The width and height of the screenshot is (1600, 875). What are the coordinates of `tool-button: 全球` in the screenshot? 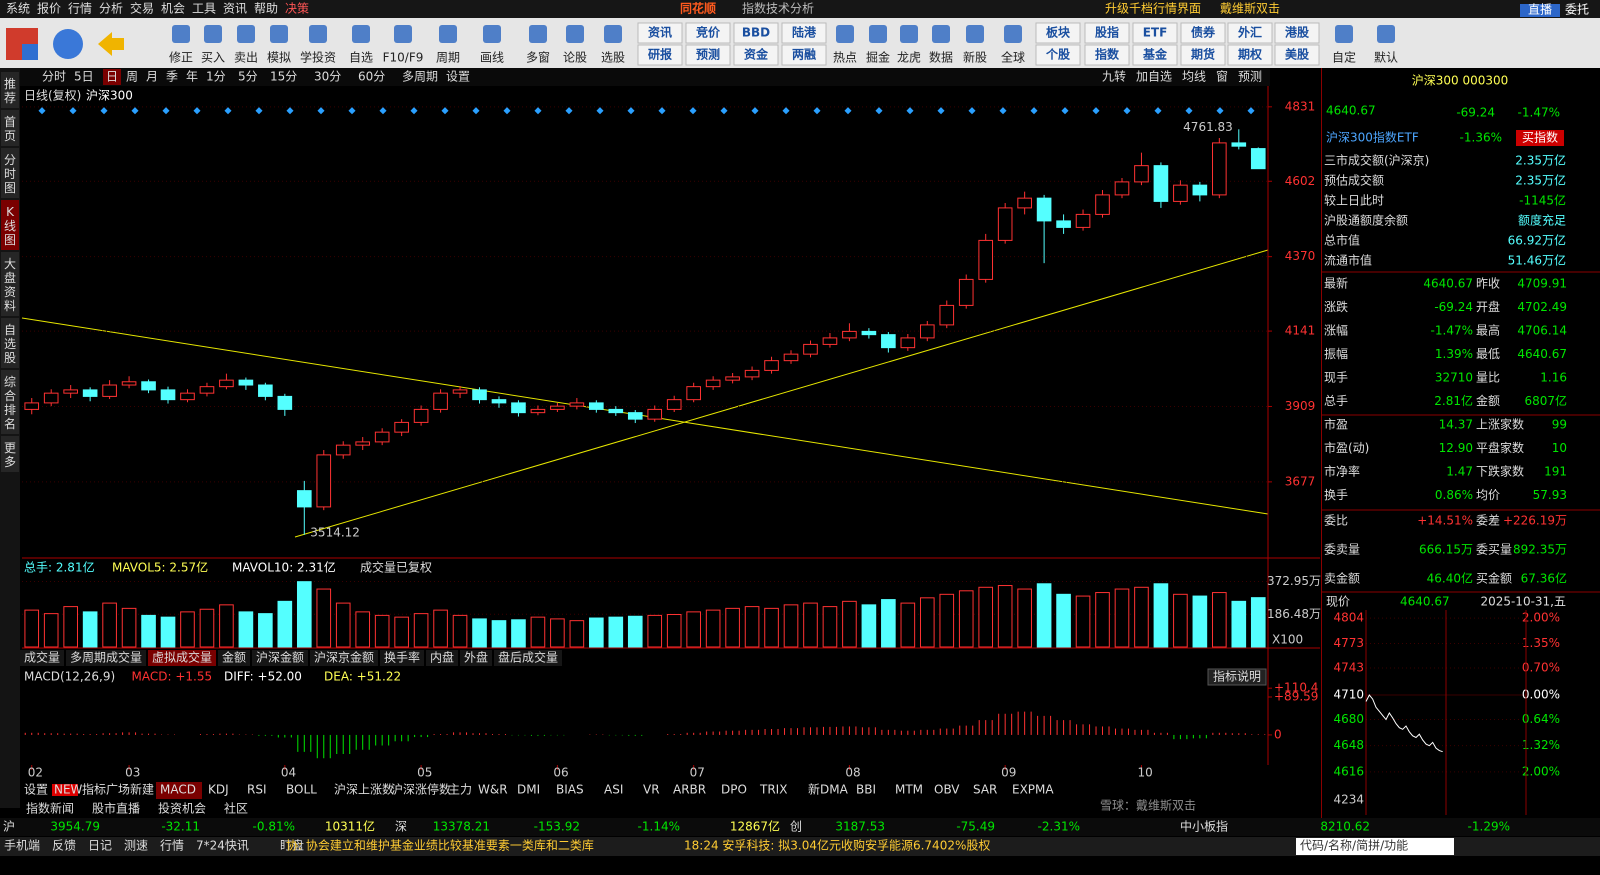 It's located at (1013, 57).